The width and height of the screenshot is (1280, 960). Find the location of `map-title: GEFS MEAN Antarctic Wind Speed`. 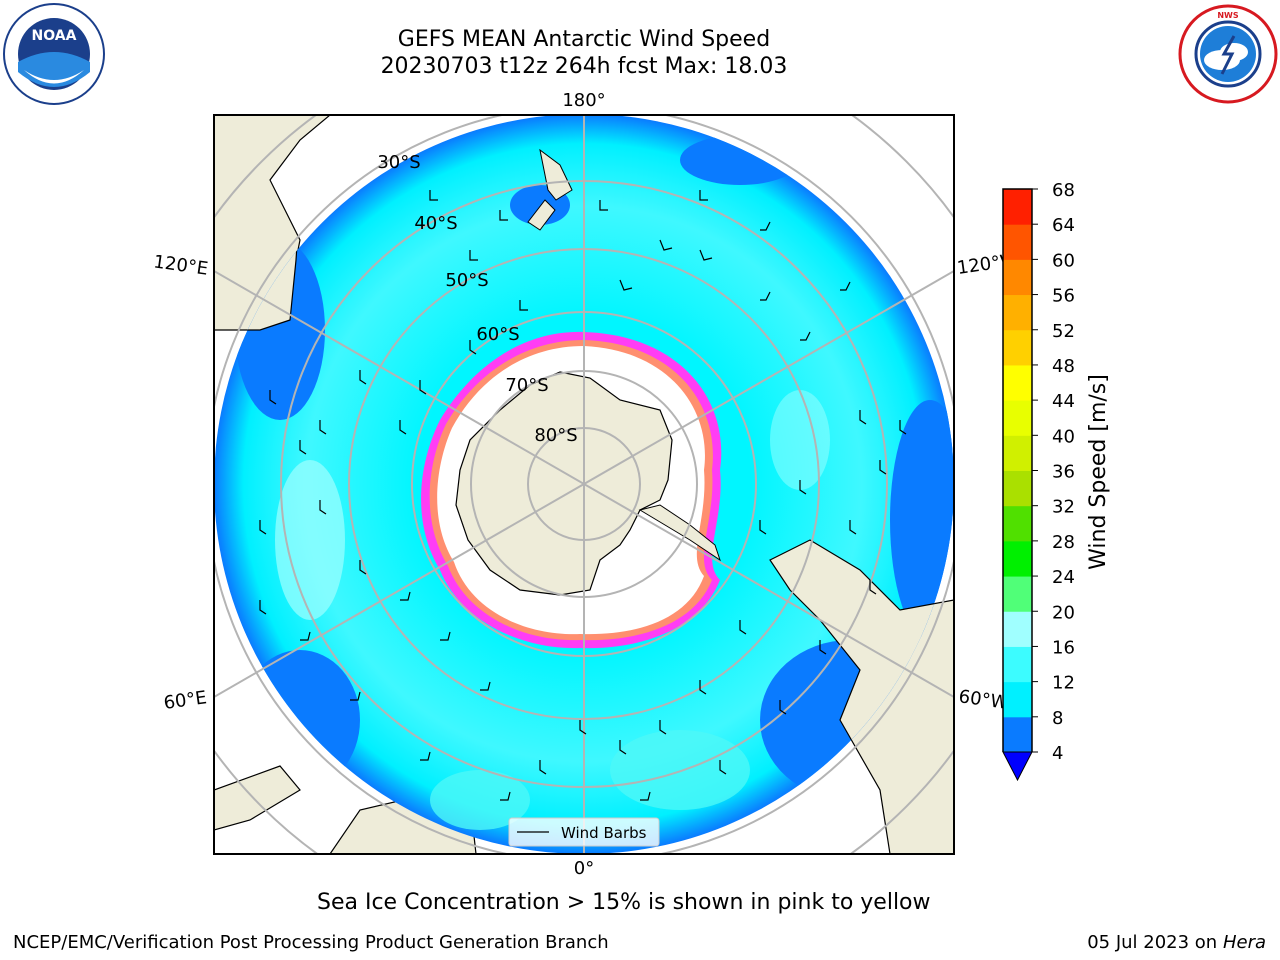

map-title: GEFS MEAN Antarctic Wind Speed is located at coordinates (584, 39).